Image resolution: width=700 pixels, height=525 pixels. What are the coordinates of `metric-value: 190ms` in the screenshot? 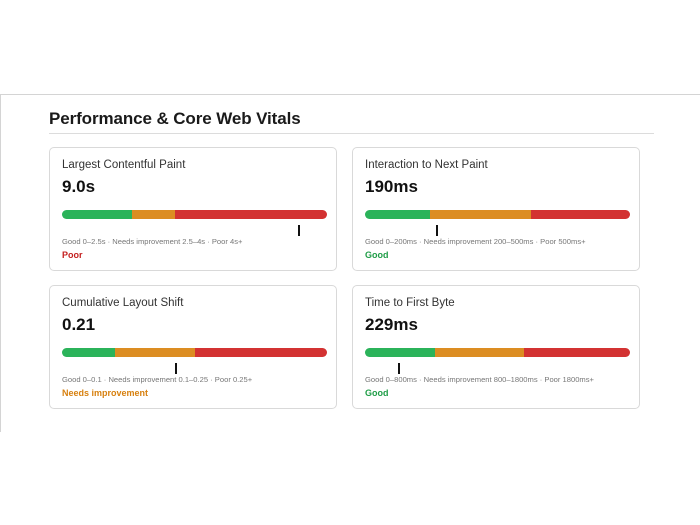 It's located at (391, 186).